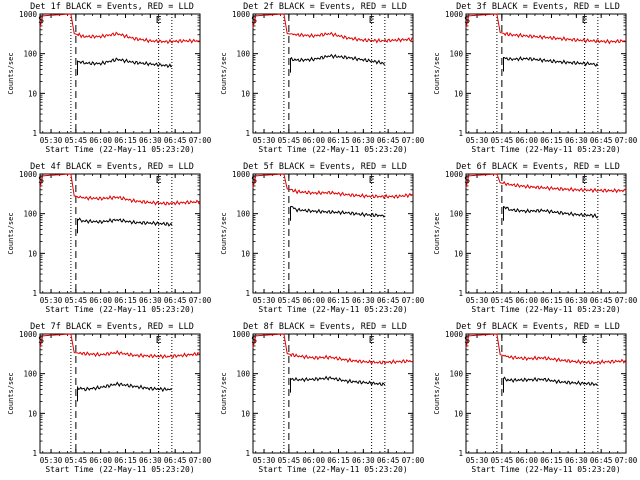  Describe the element at coordinates (325, 7) in the screenshot. I see `chart-title: Det 2f BLACK = Events, RED = LLD` at that location.